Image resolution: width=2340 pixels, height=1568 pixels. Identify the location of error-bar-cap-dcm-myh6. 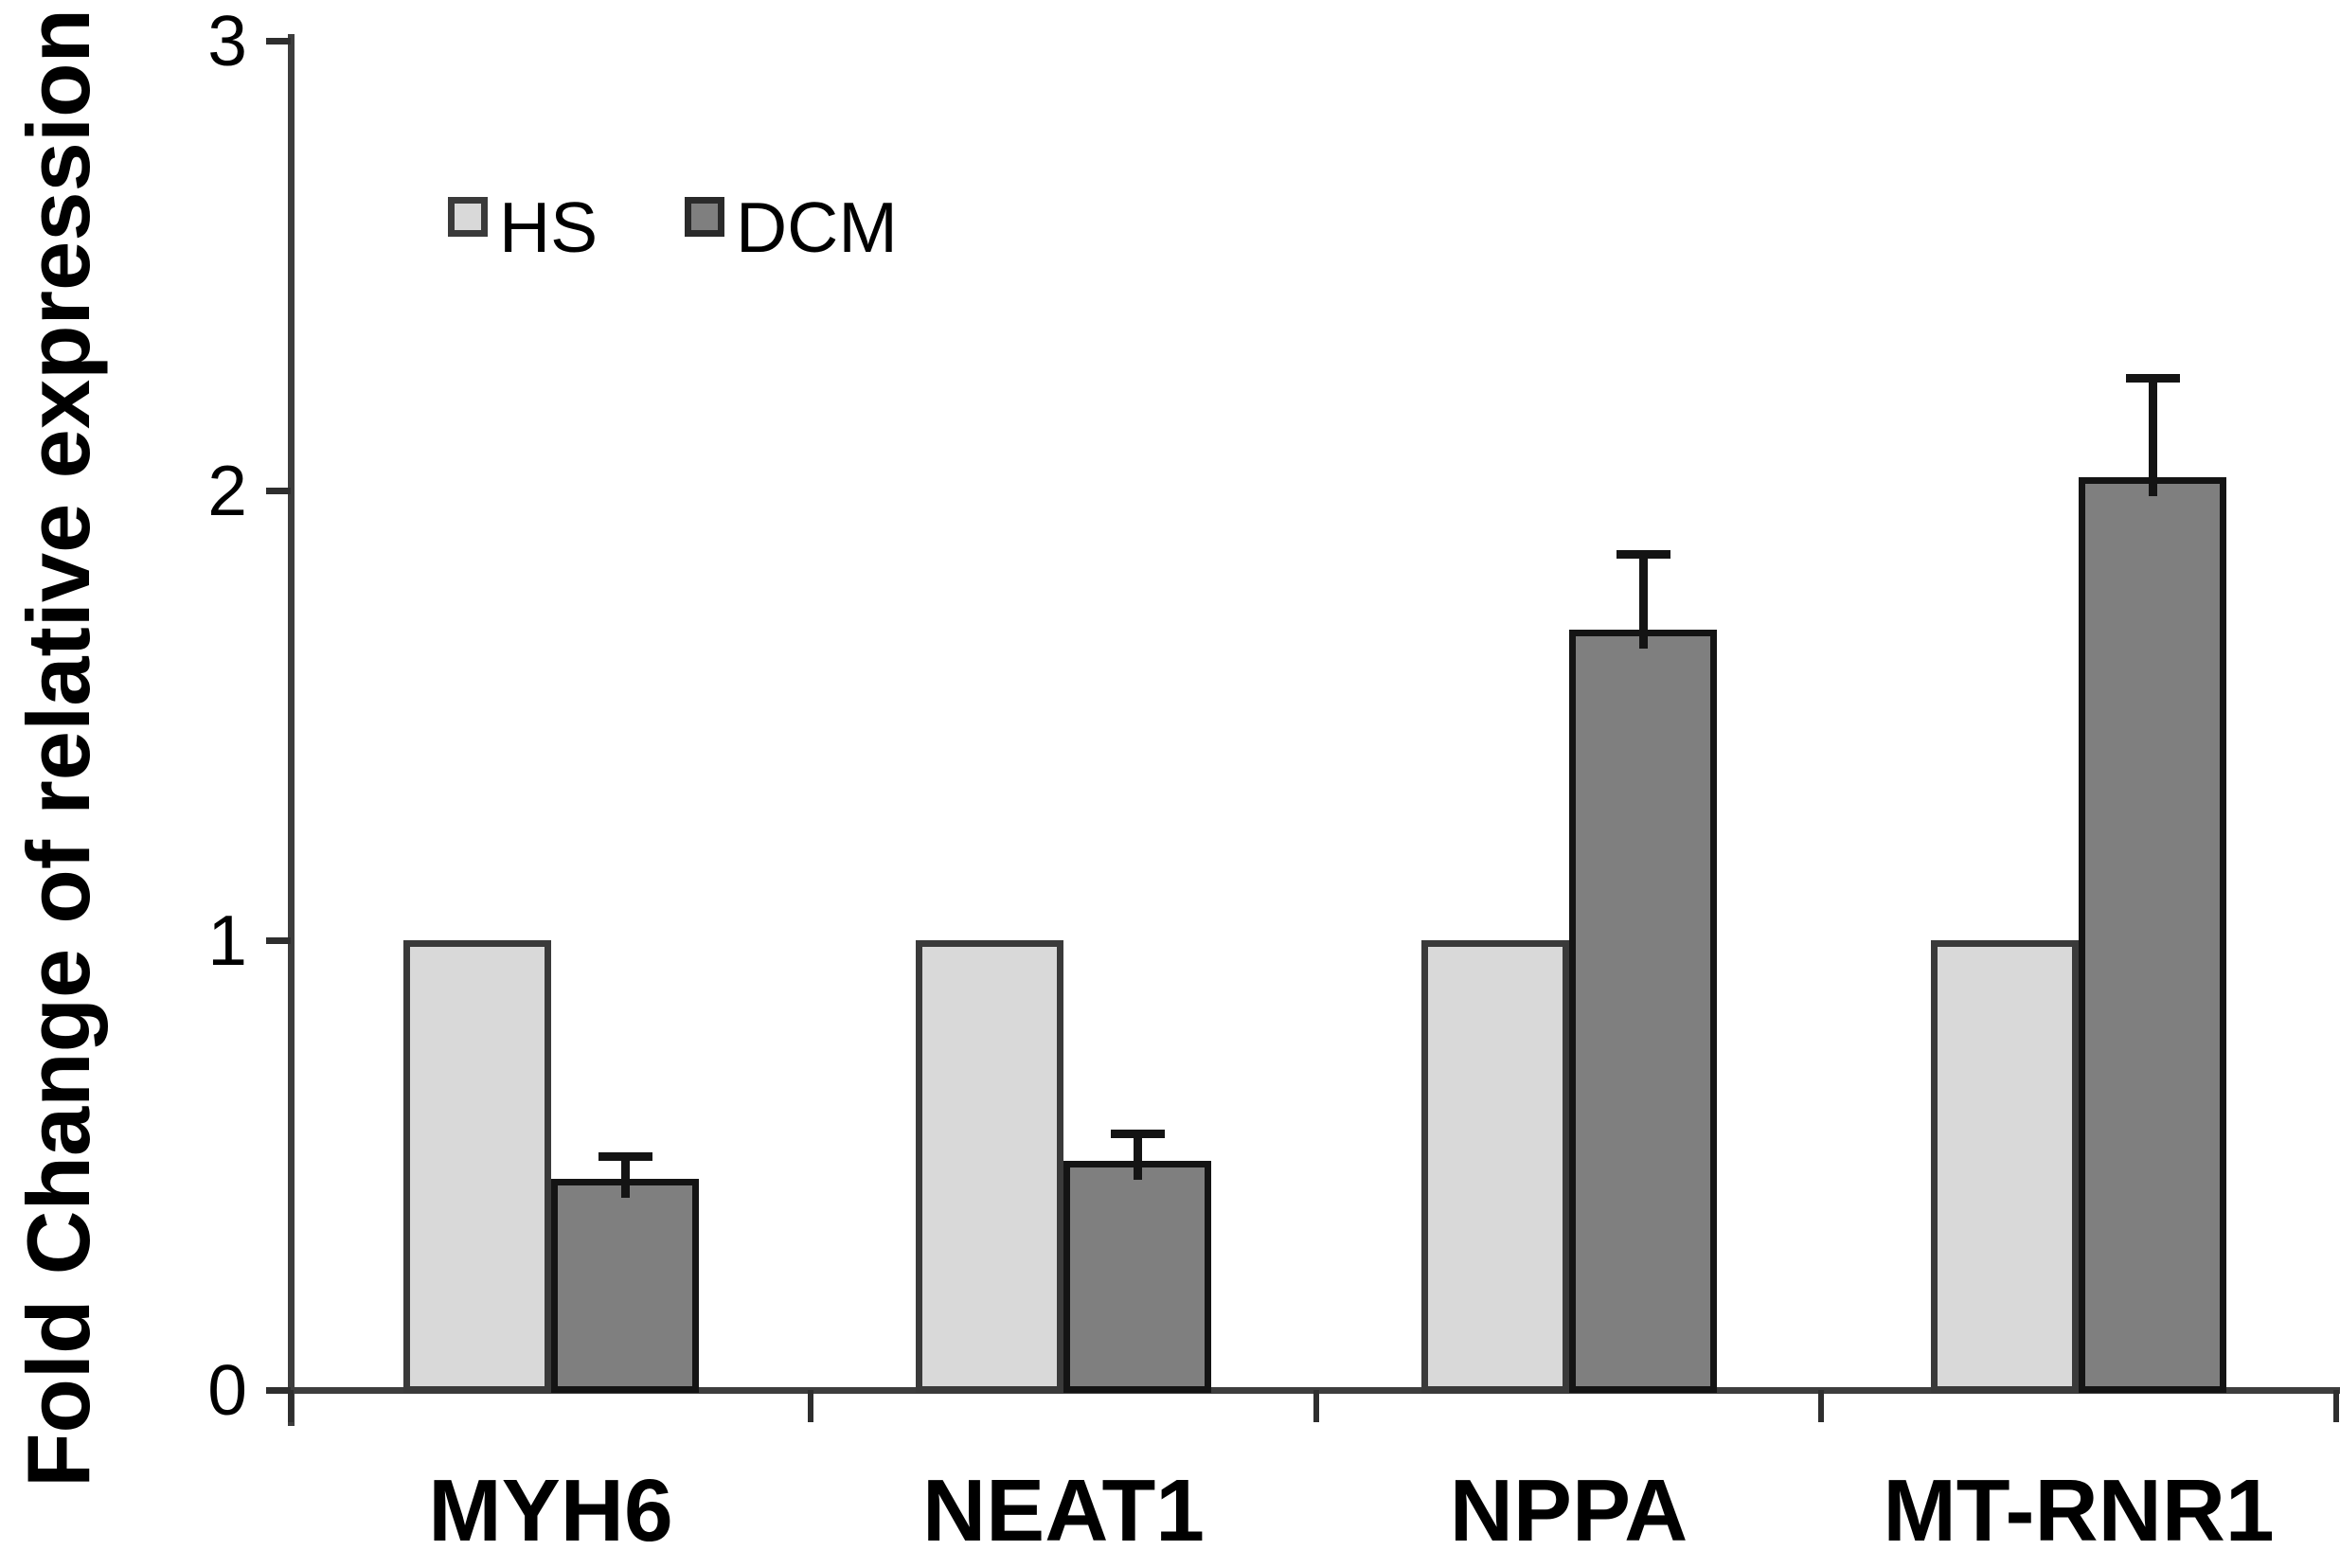
(625, 1156).